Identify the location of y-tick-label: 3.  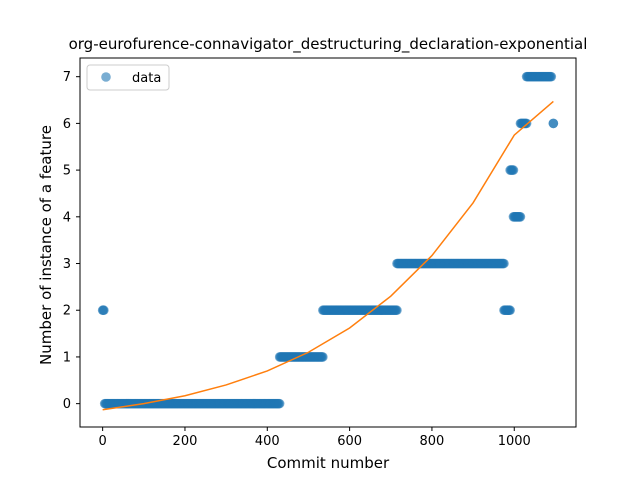
(67, 264).